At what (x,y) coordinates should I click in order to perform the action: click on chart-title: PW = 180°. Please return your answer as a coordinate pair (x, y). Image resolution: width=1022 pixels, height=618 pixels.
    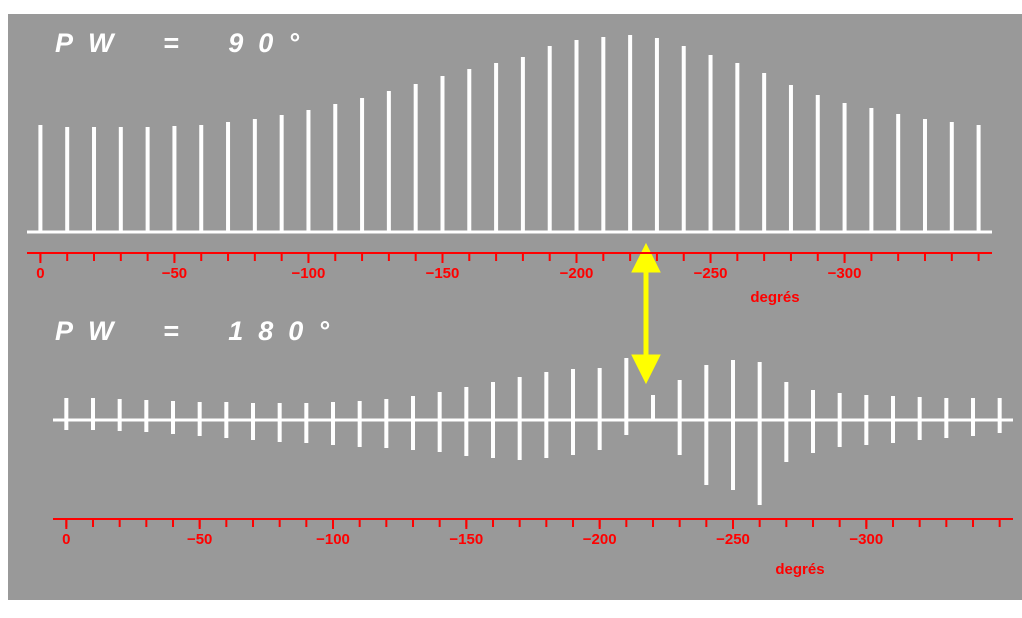
    Looking at the image, I should click on (199, 331).